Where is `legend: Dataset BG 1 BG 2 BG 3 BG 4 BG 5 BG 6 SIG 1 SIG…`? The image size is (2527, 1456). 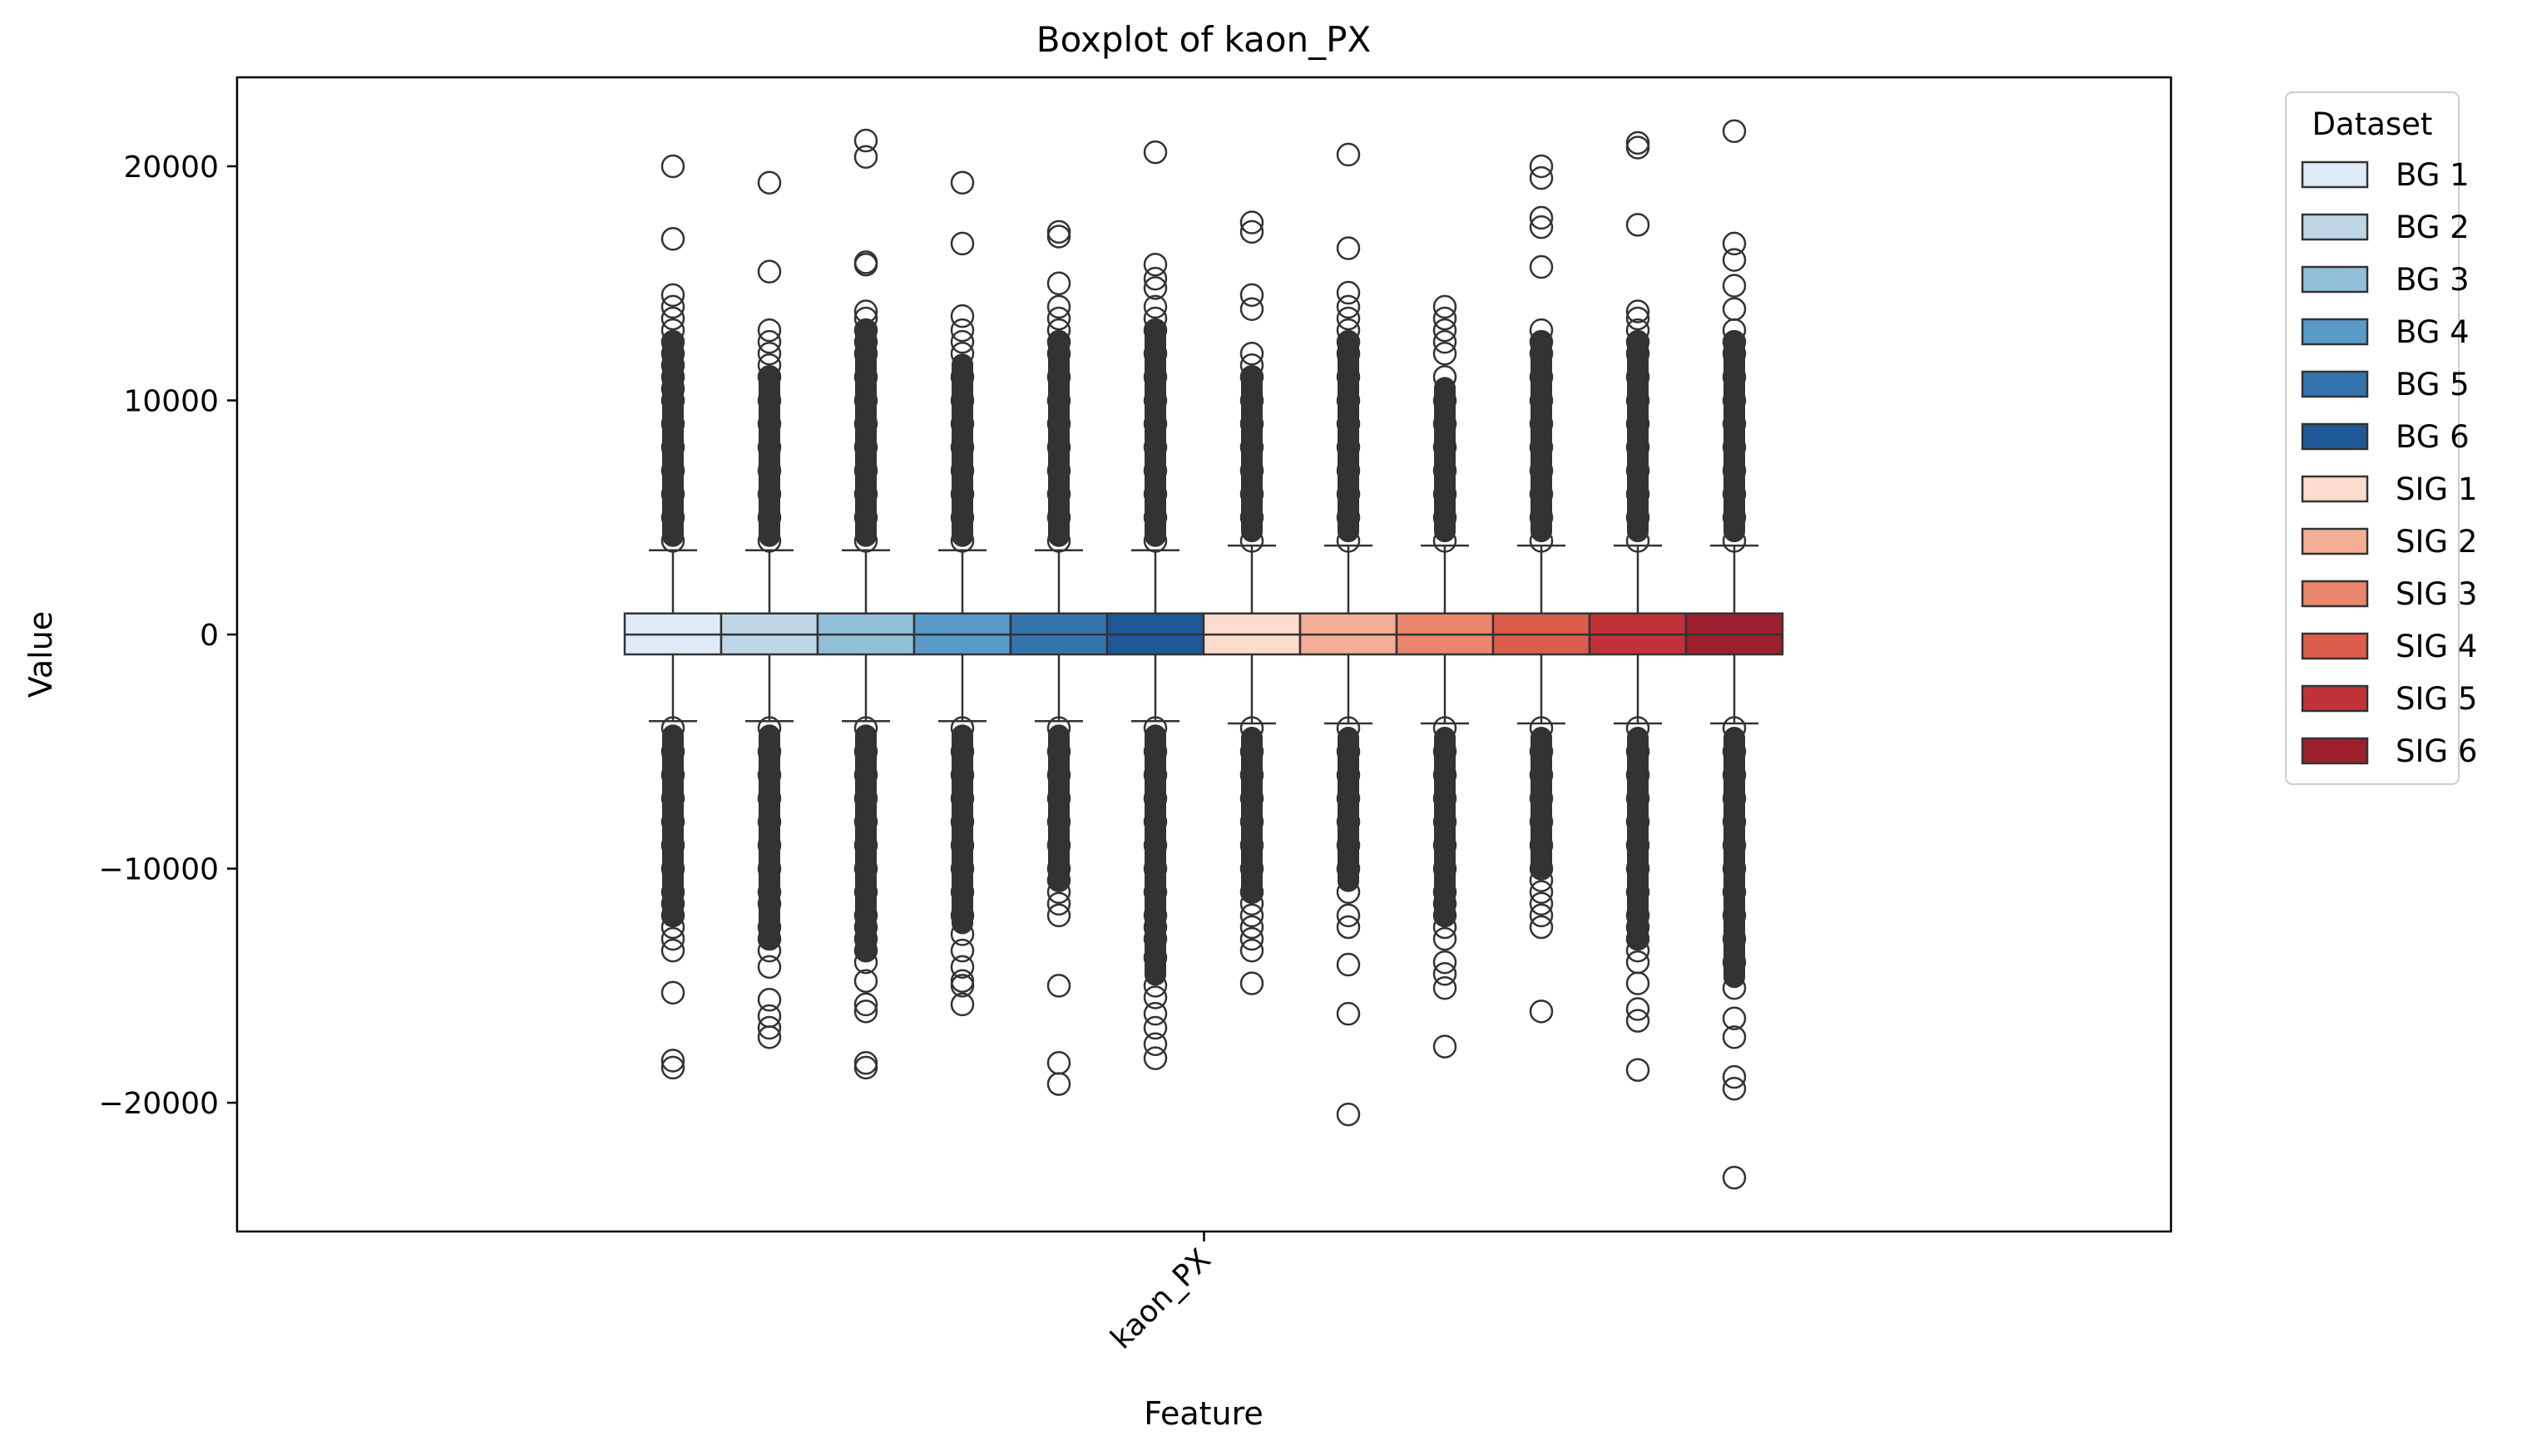 legend: Dataset BG 1 BG 2 BG 3 BG 4 BG 5 BG 6 SIG 1 SIG… is located at coordinates (2381, 438).